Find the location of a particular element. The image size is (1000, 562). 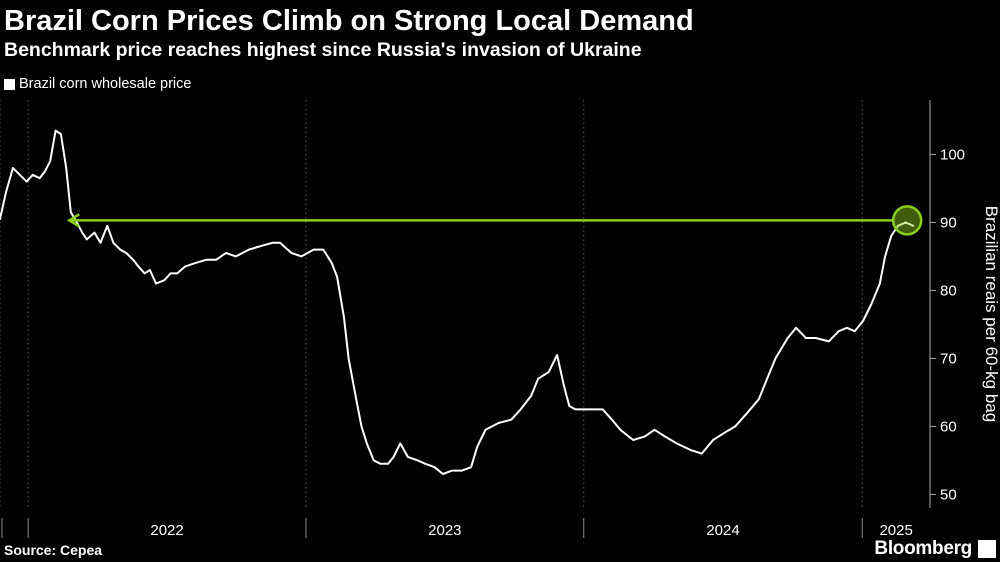

y-tick-label: 60 is located at coordinates (948, 426).